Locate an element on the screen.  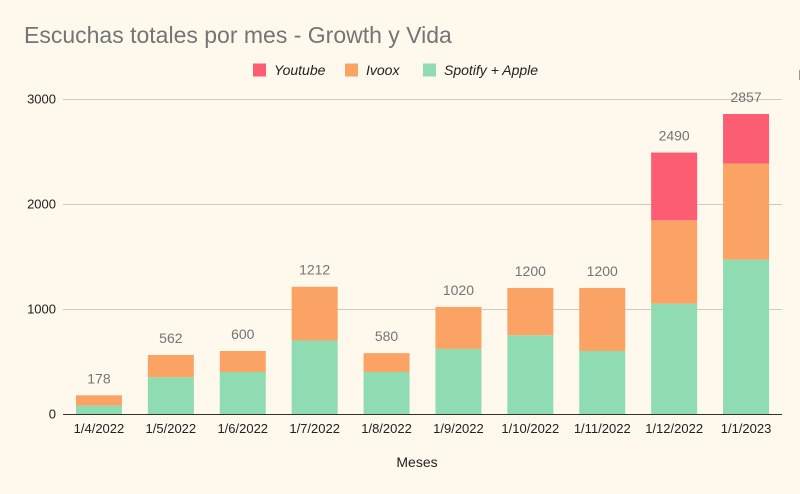
total-label: 2490 is located at coordinates (674, 136).